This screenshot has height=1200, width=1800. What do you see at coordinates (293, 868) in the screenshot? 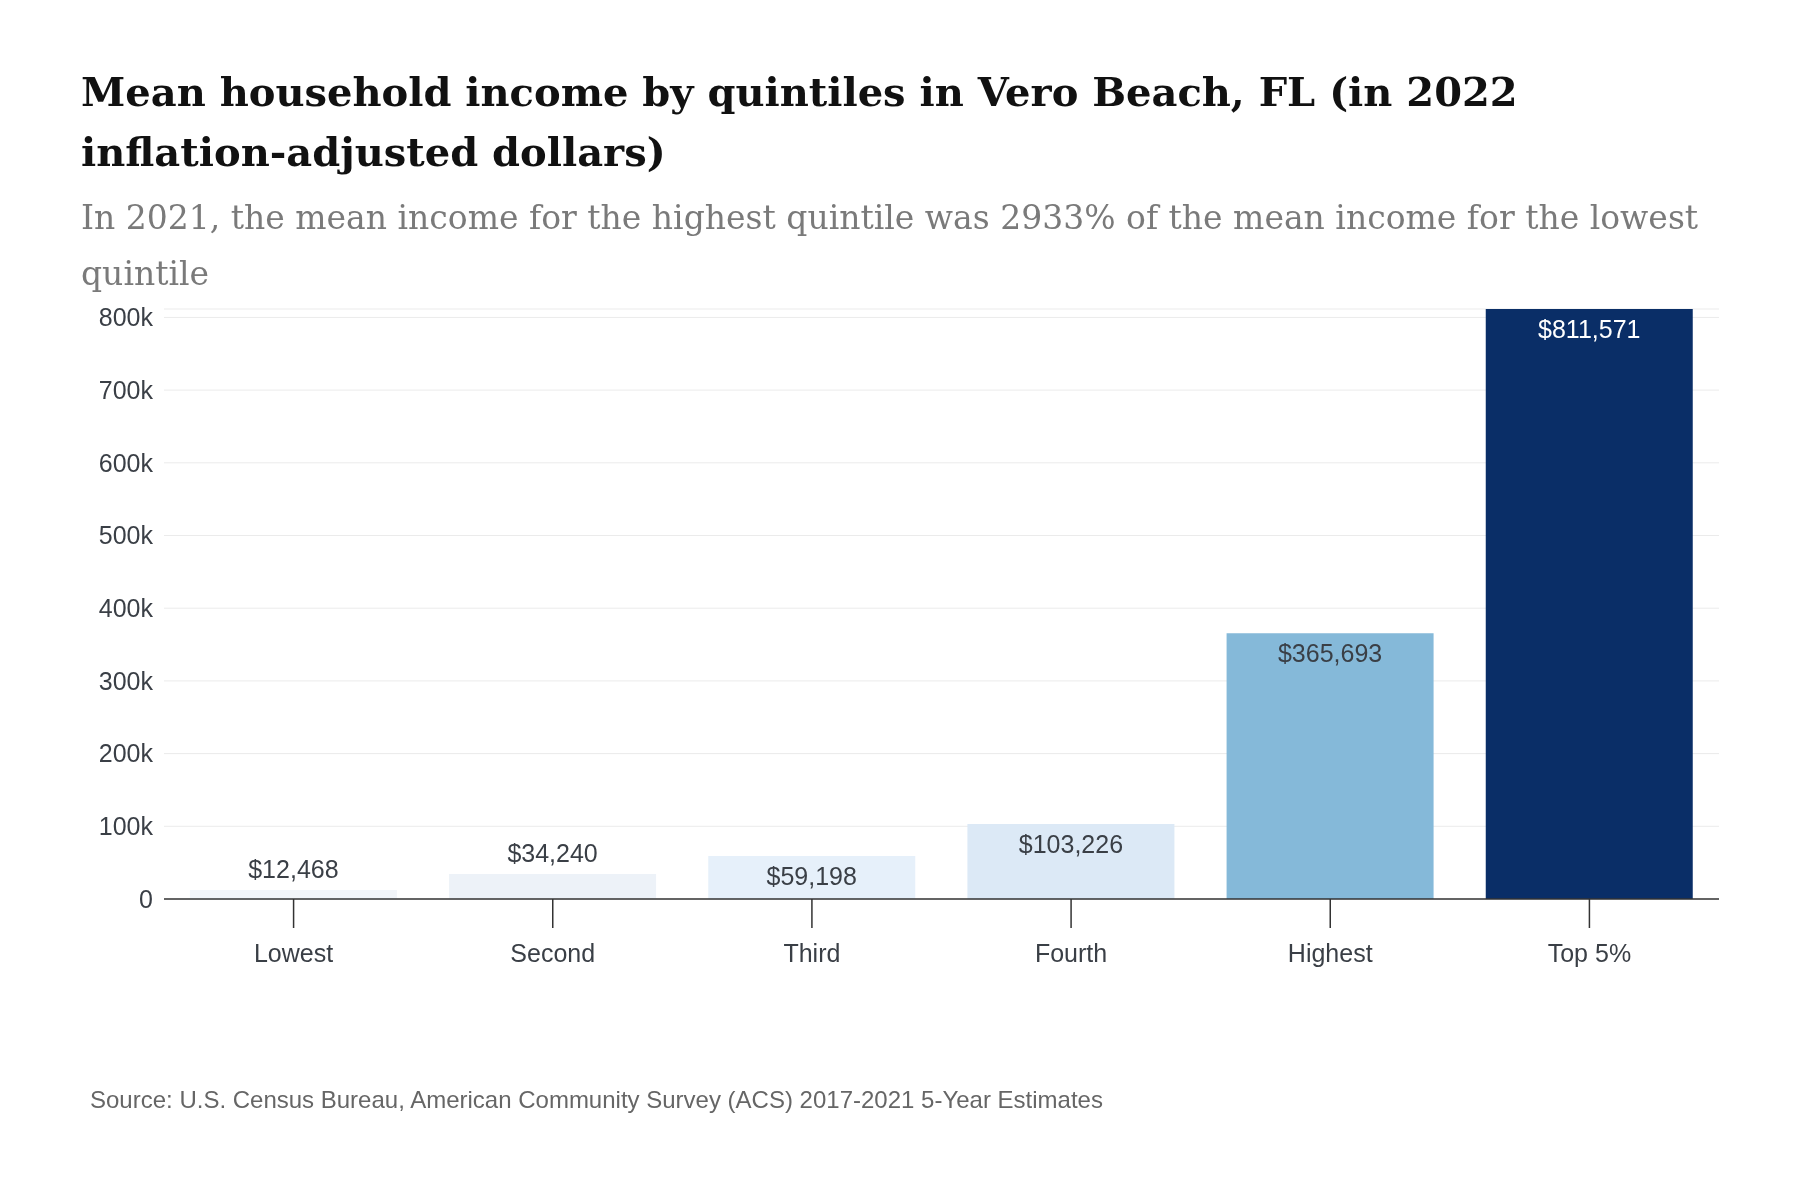
I see `data-label: $12,468` at bounding box center [293, 868].